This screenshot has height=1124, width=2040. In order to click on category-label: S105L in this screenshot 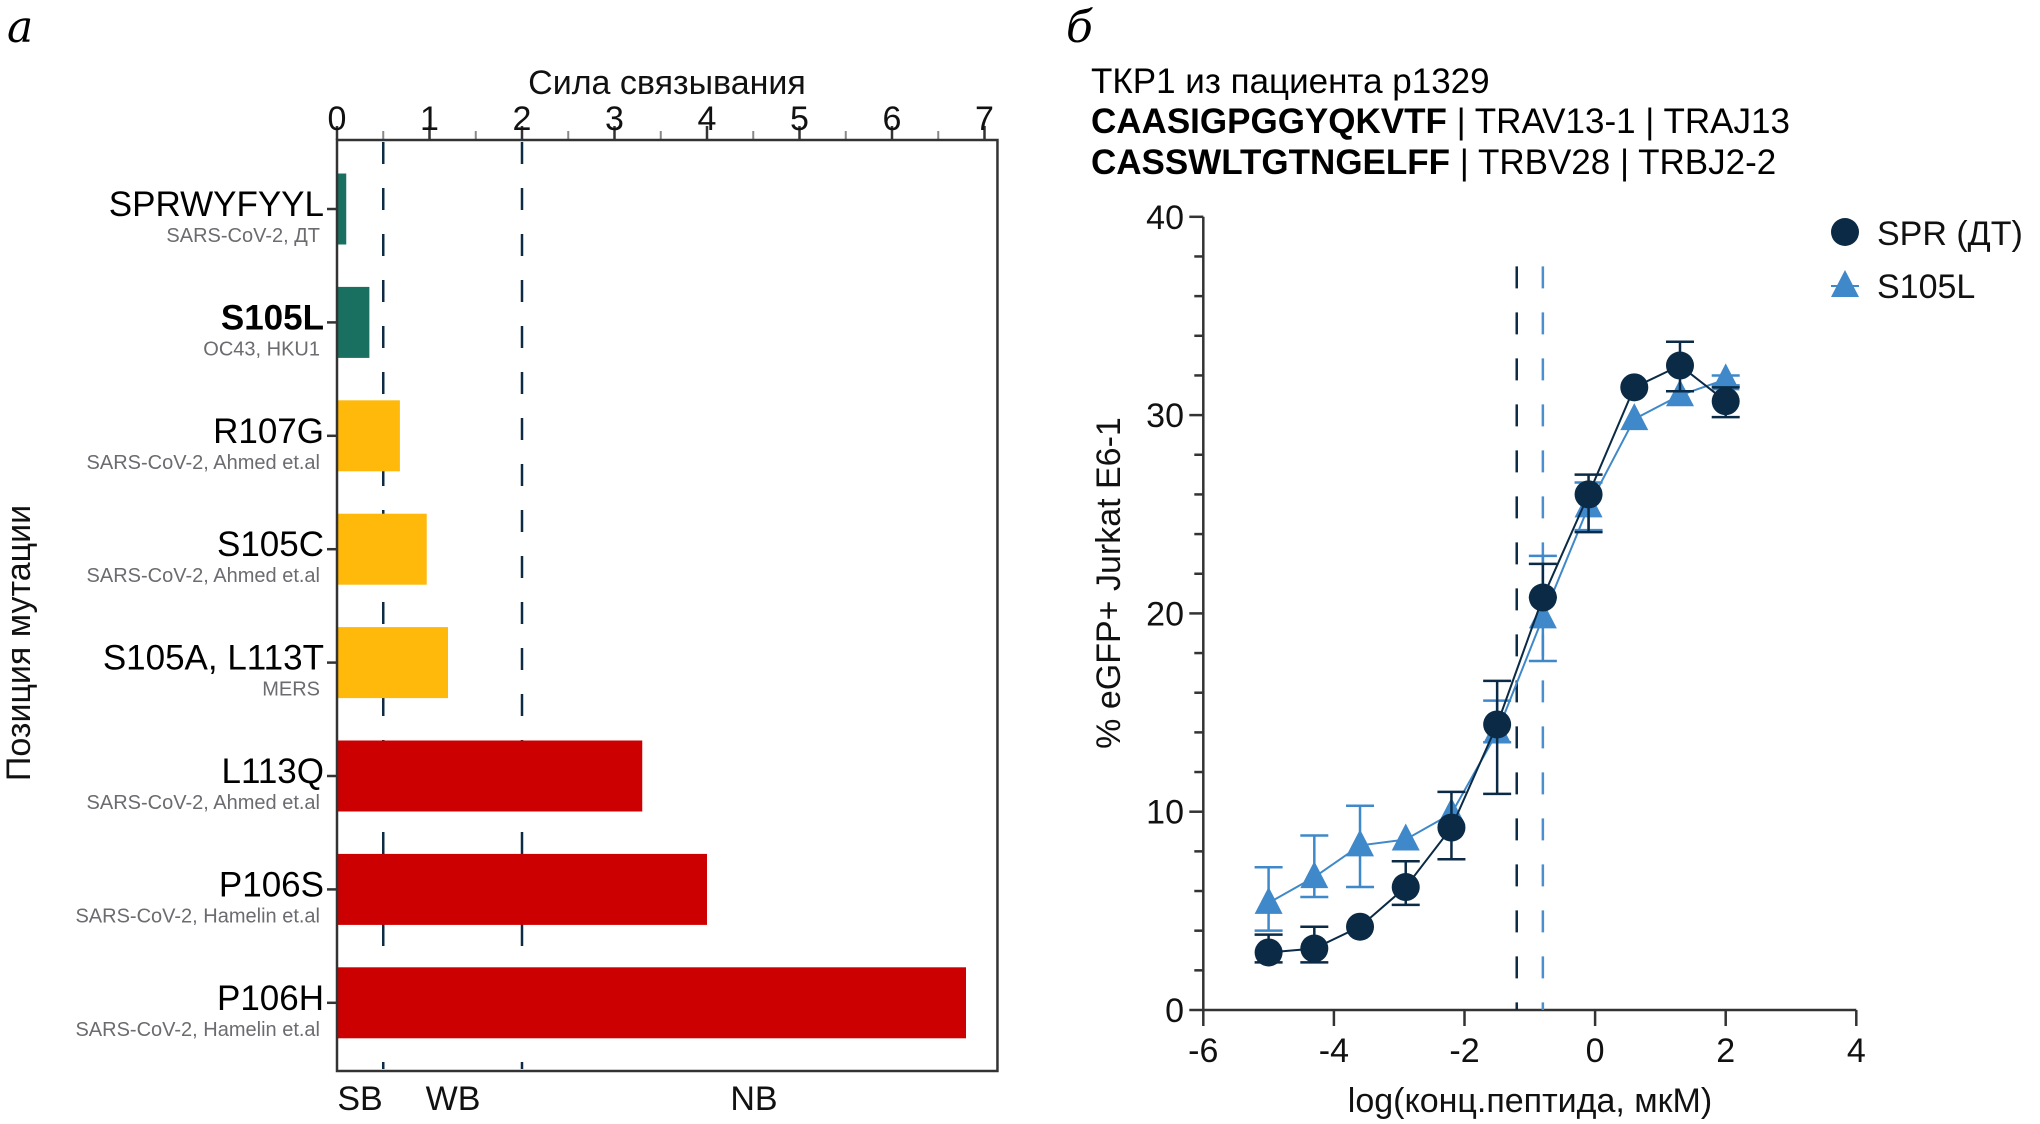, I will do `click(272, 317)`.